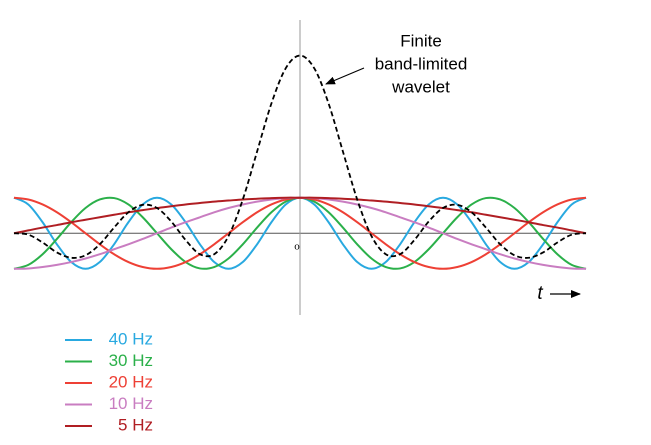  What do you see at coordinates (131, 360) in the screenshot?
I see `legend-label: 30 Hz` at bounding box center [131, 360].